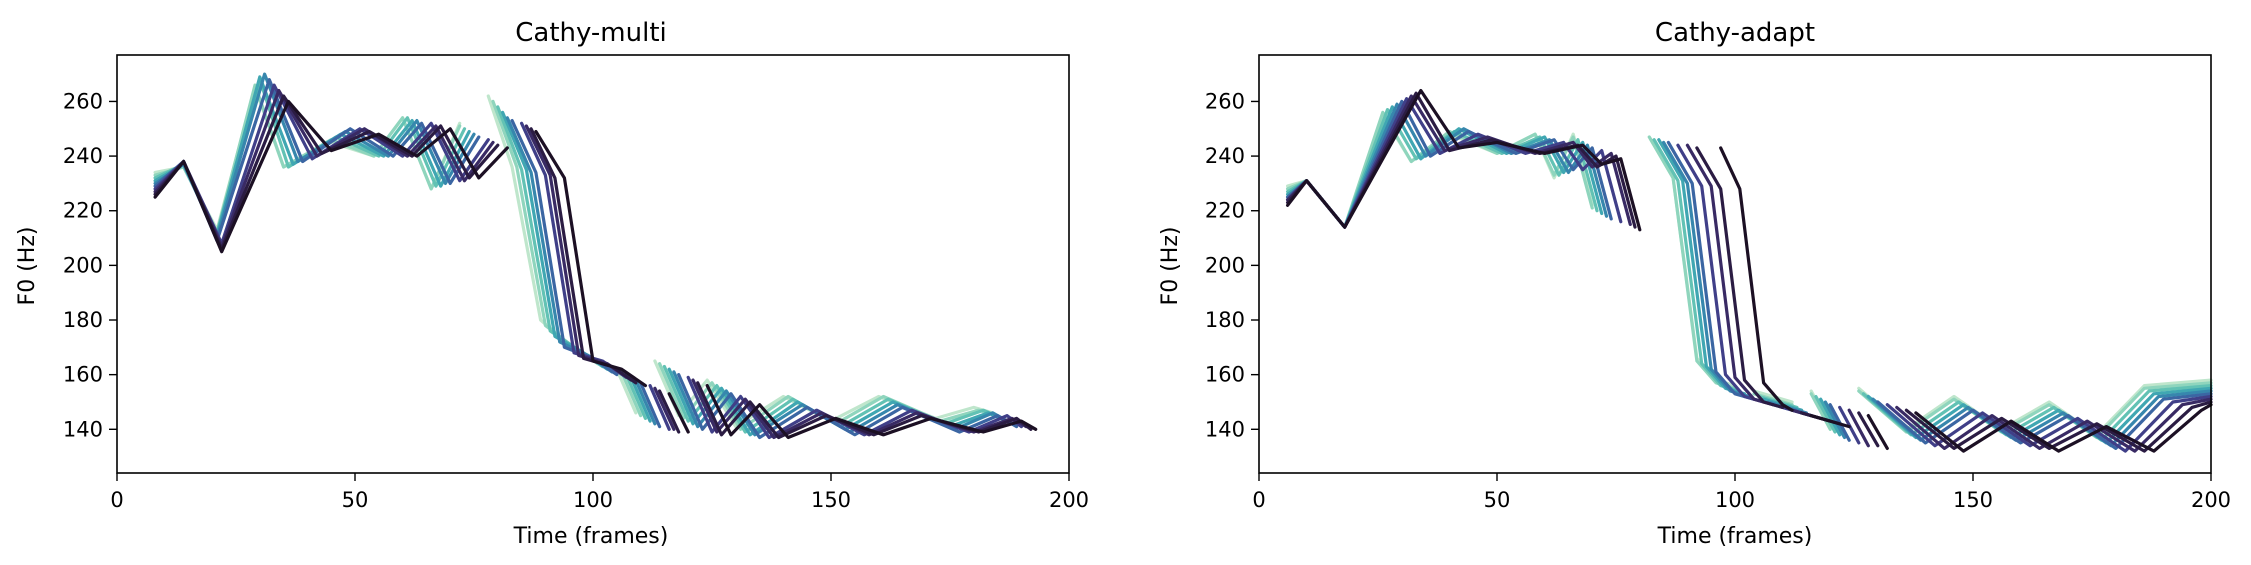 The width and height of the screenshot is (2251, 565). I want to click on chart-title: Cathy-adapt, so click(1735, 33).